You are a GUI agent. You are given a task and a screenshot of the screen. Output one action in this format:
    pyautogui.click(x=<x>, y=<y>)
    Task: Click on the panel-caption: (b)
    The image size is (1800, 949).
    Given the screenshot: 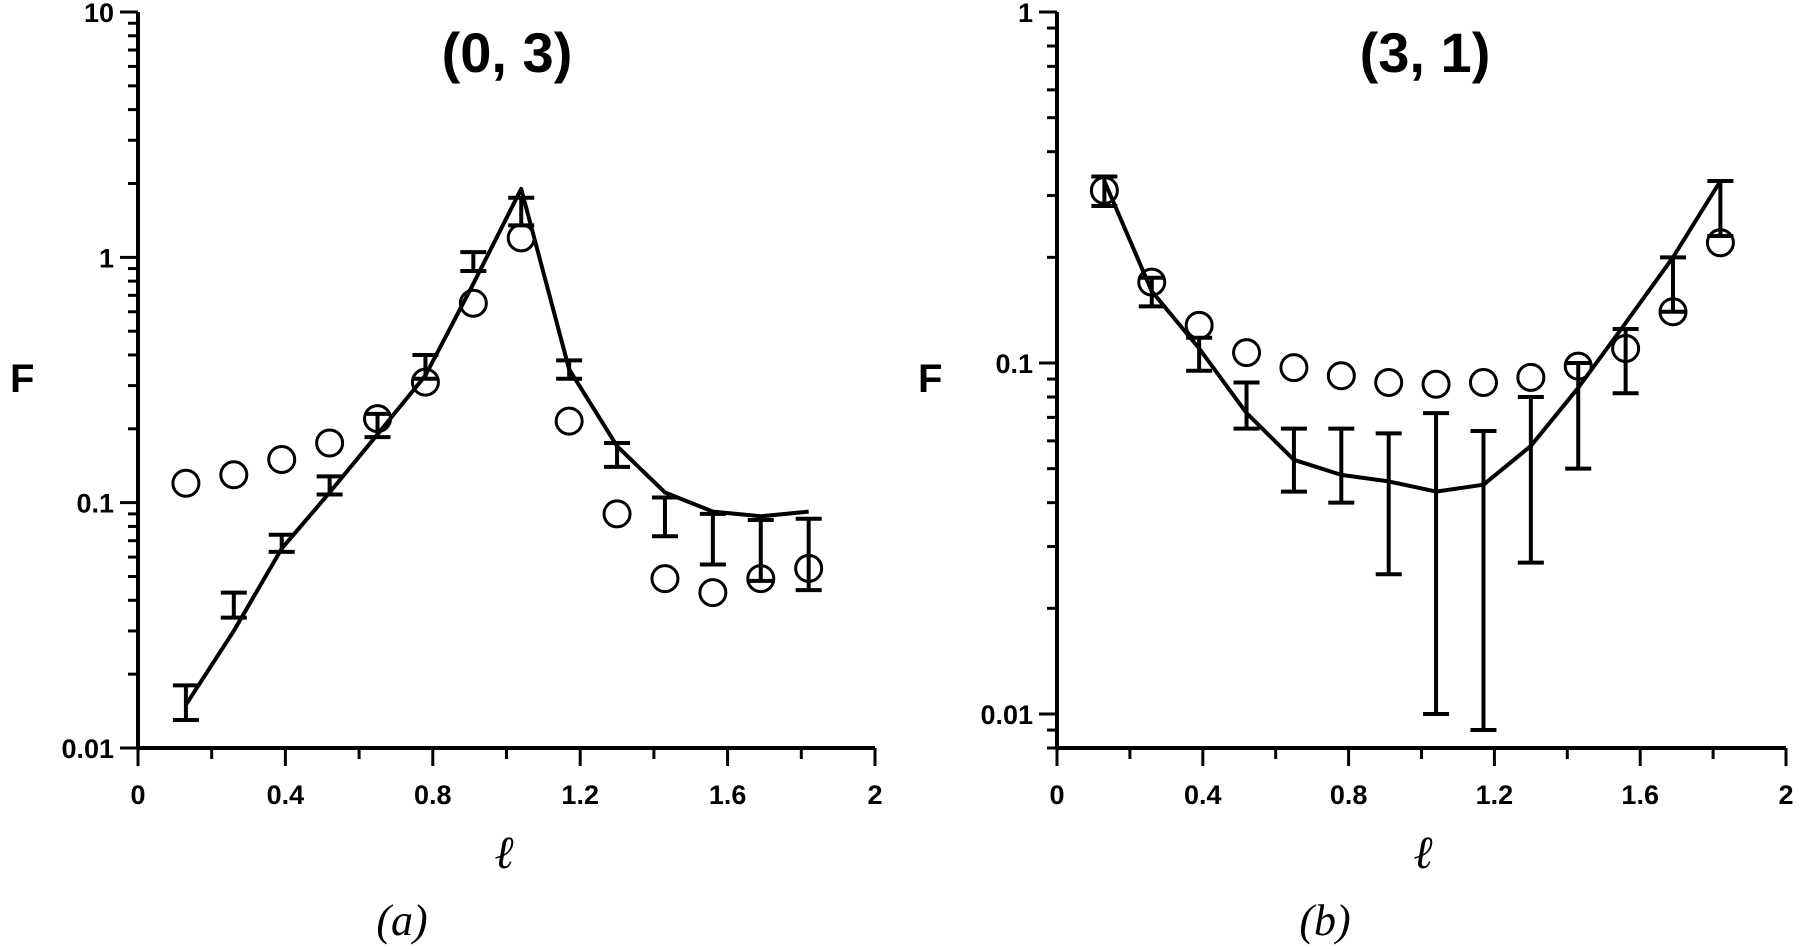 What is the action you would take?
    pyautogui.click(x=1324, y=920)
    